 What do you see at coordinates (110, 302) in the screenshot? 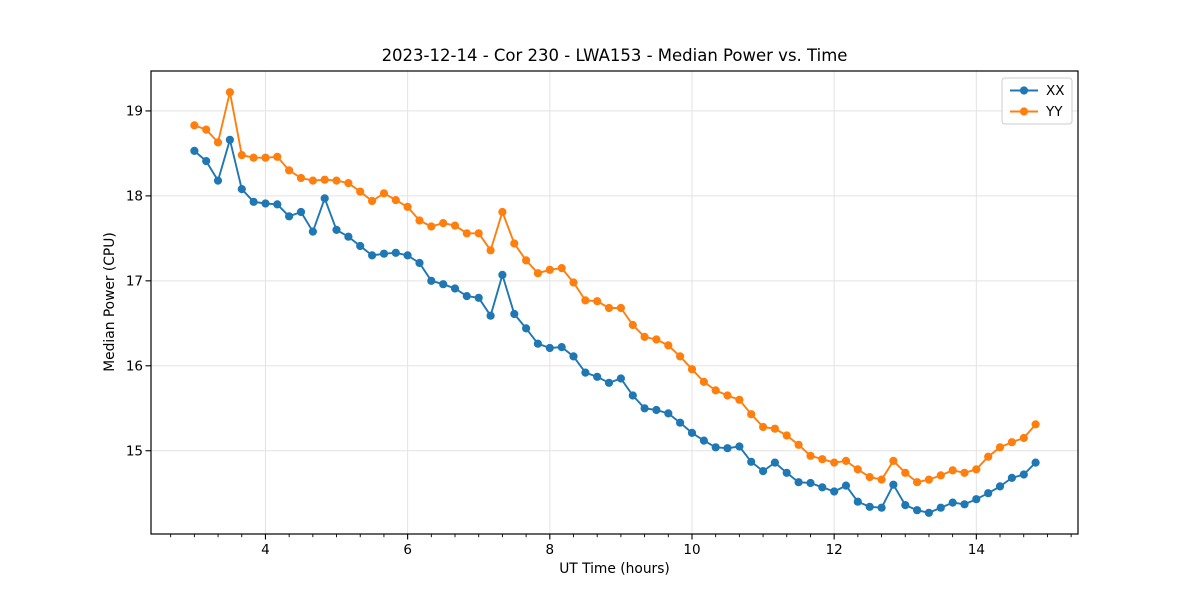
I see `y-axis-label: Median Power (CPU)` at bounding box center [110, 302].